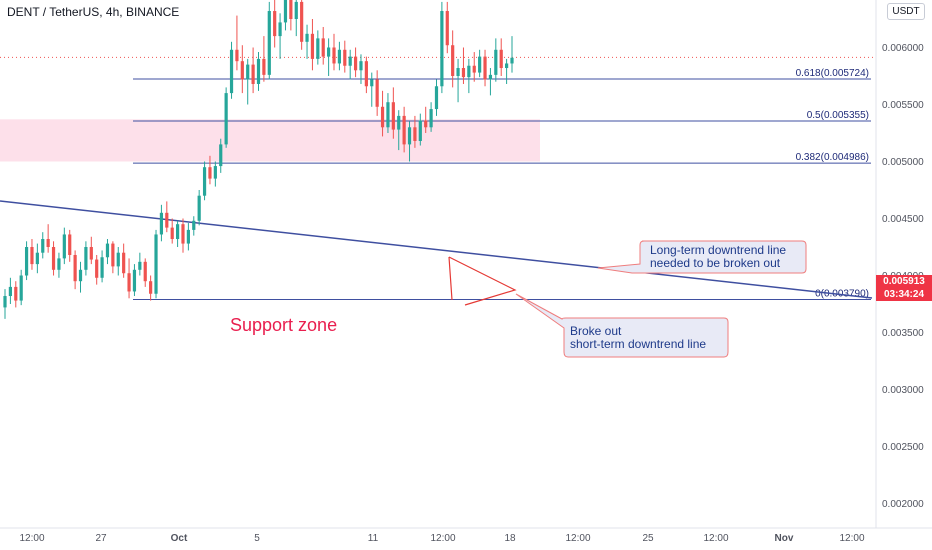 The image size is (932, 550). I want to click on y-axis-tick: 0.005000, so click(903, 162).